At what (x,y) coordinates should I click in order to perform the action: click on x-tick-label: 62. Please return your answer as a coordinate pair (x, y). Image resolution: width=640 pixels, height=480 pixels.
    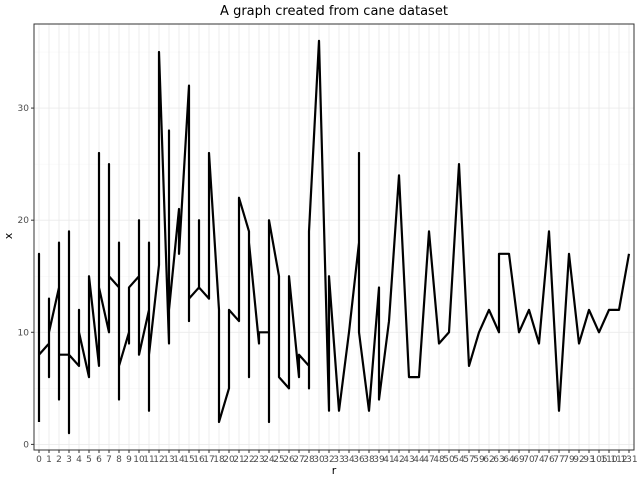
    Looking at the image, I should click on (488, 460).